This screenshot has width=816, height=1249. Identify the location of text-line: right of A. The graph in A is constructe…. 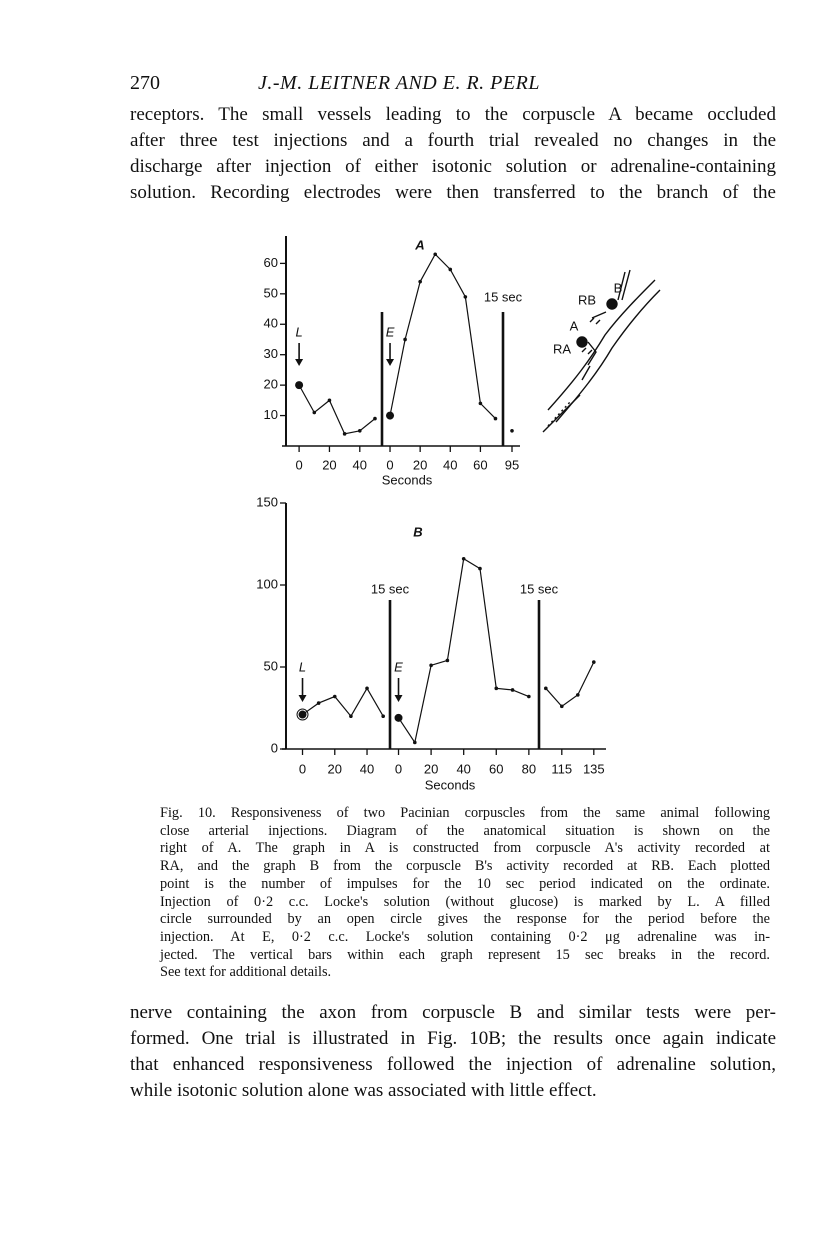
(465, 848).